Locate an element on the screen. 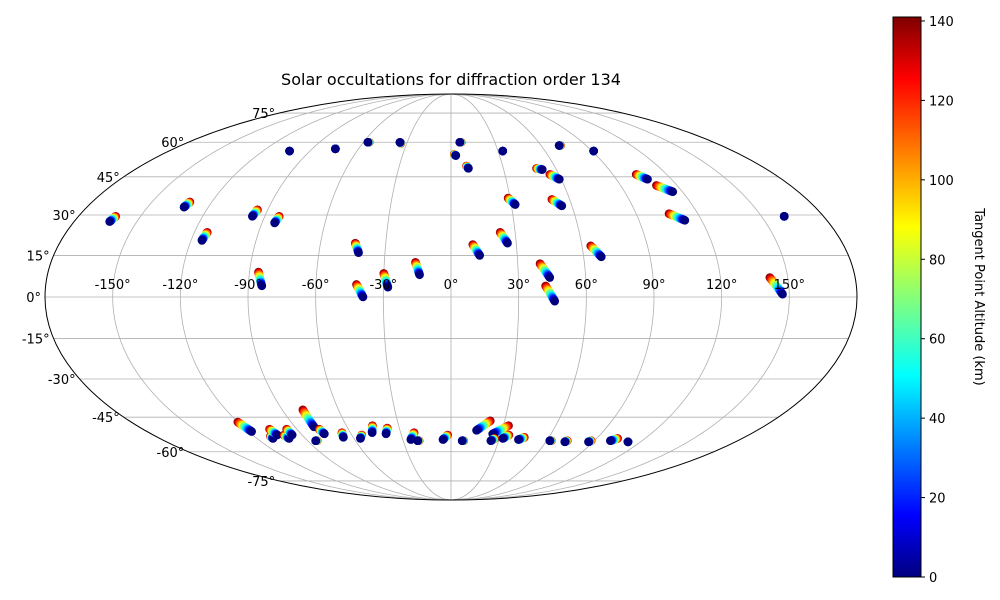  longitude-tick-label: -150° is located at coordinates (113, 285).